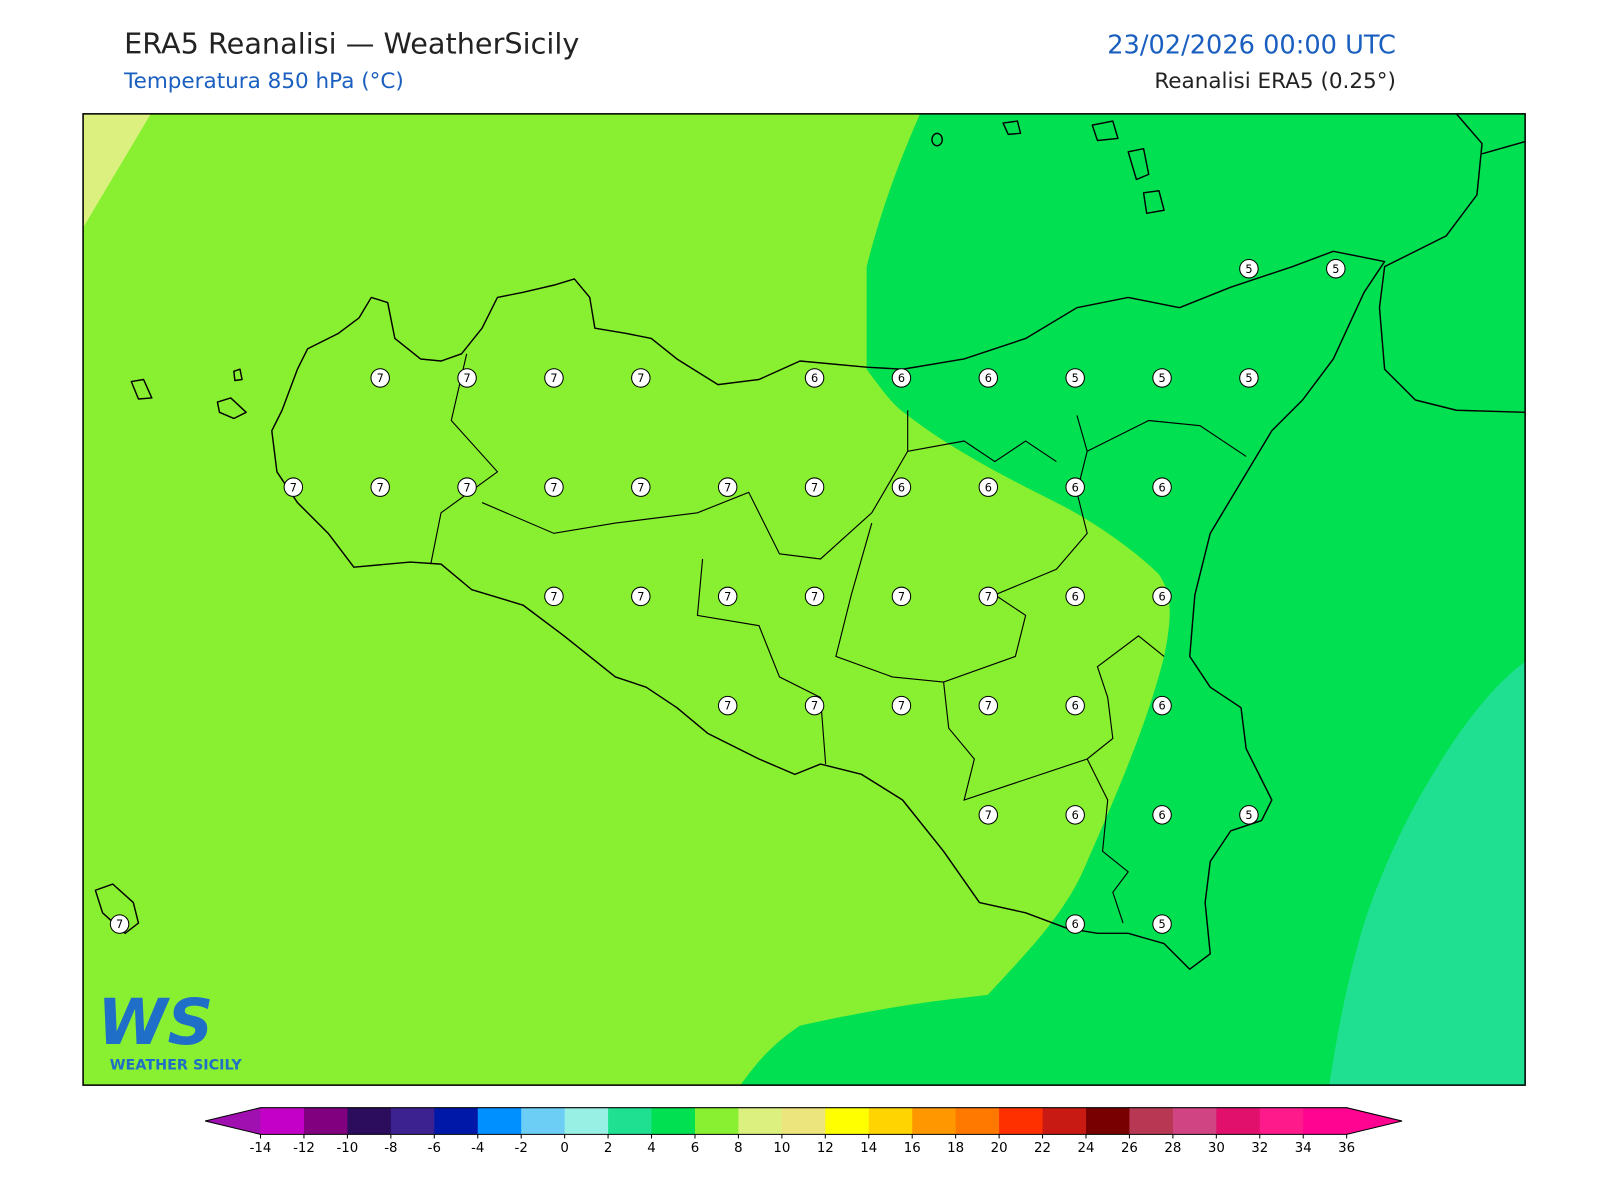  What do you see at coordinates (608, 1148) in the screenshot?
I see `colorbar-tick-label: 2` at bounding box center [608, 1148].